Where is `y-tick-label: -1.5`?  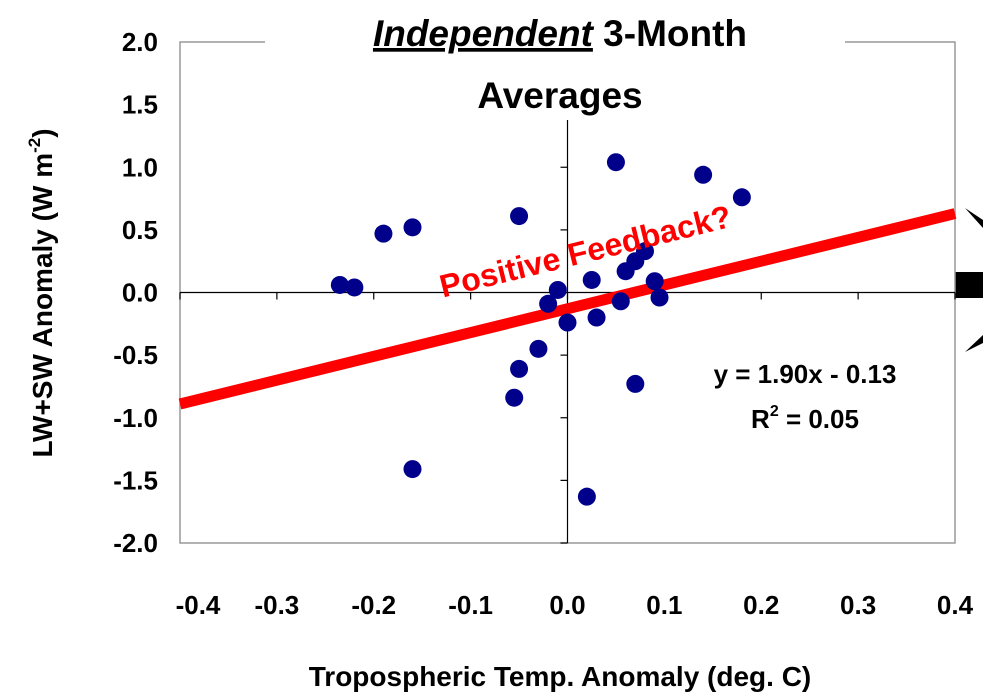 y-tick-label: -1.5 is located at coordinates (135, 480).